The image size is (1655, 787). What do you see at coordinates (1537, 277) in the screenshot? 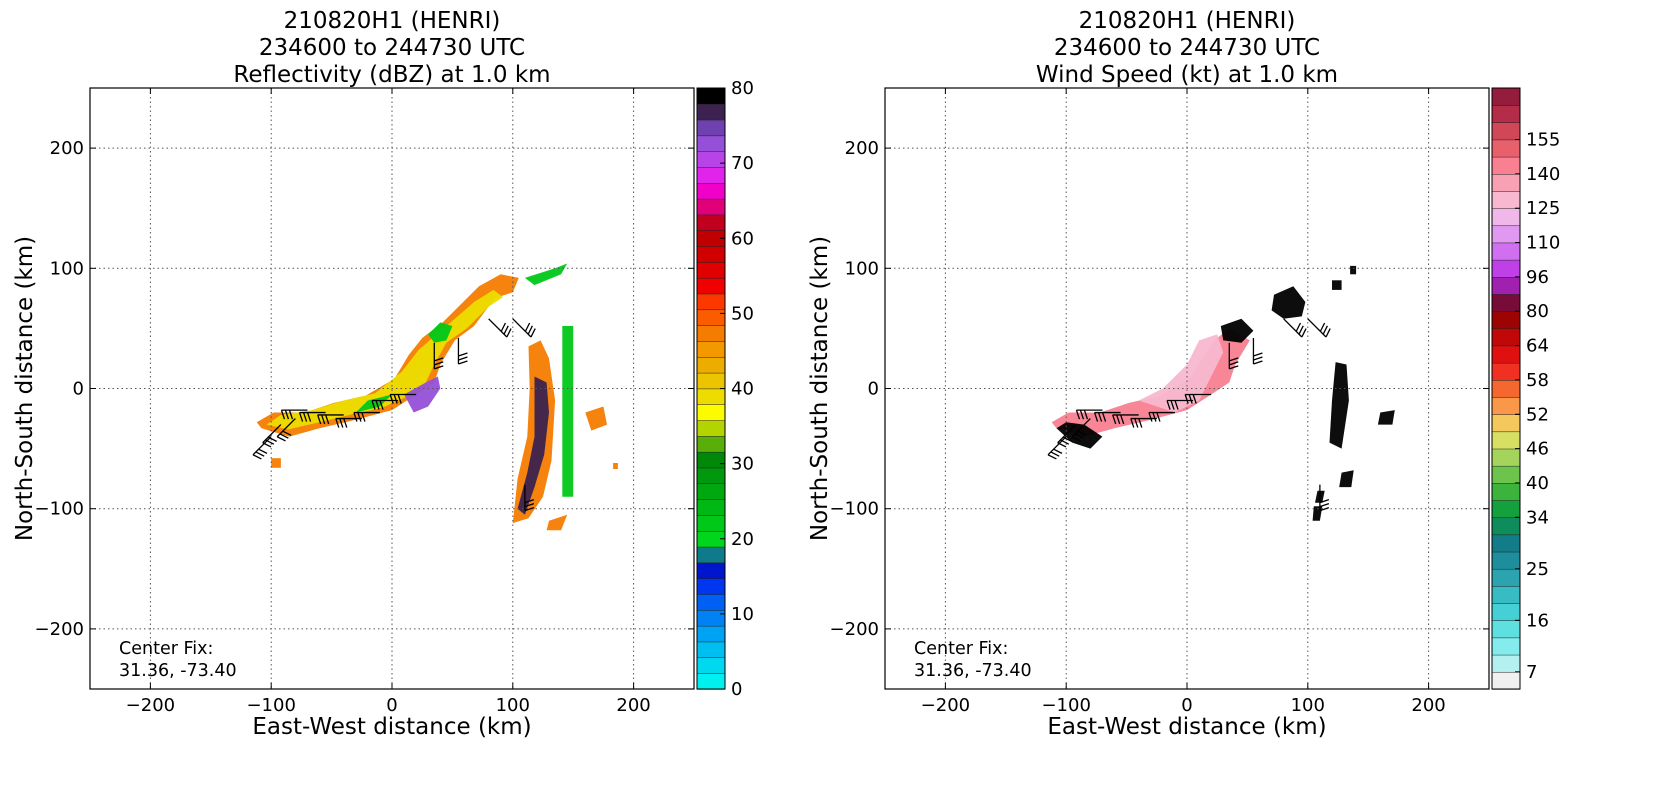
I see `colorbar-tick-label: 96` at bounding box center [1537, 277].